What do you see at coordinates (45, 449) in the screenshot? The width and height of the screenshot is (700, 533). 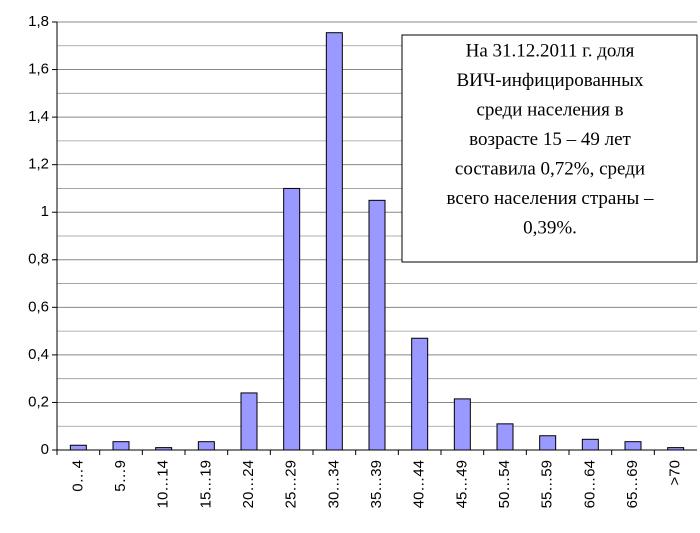 I see `y-tick-label: 0` at bounding box center [45, 449].